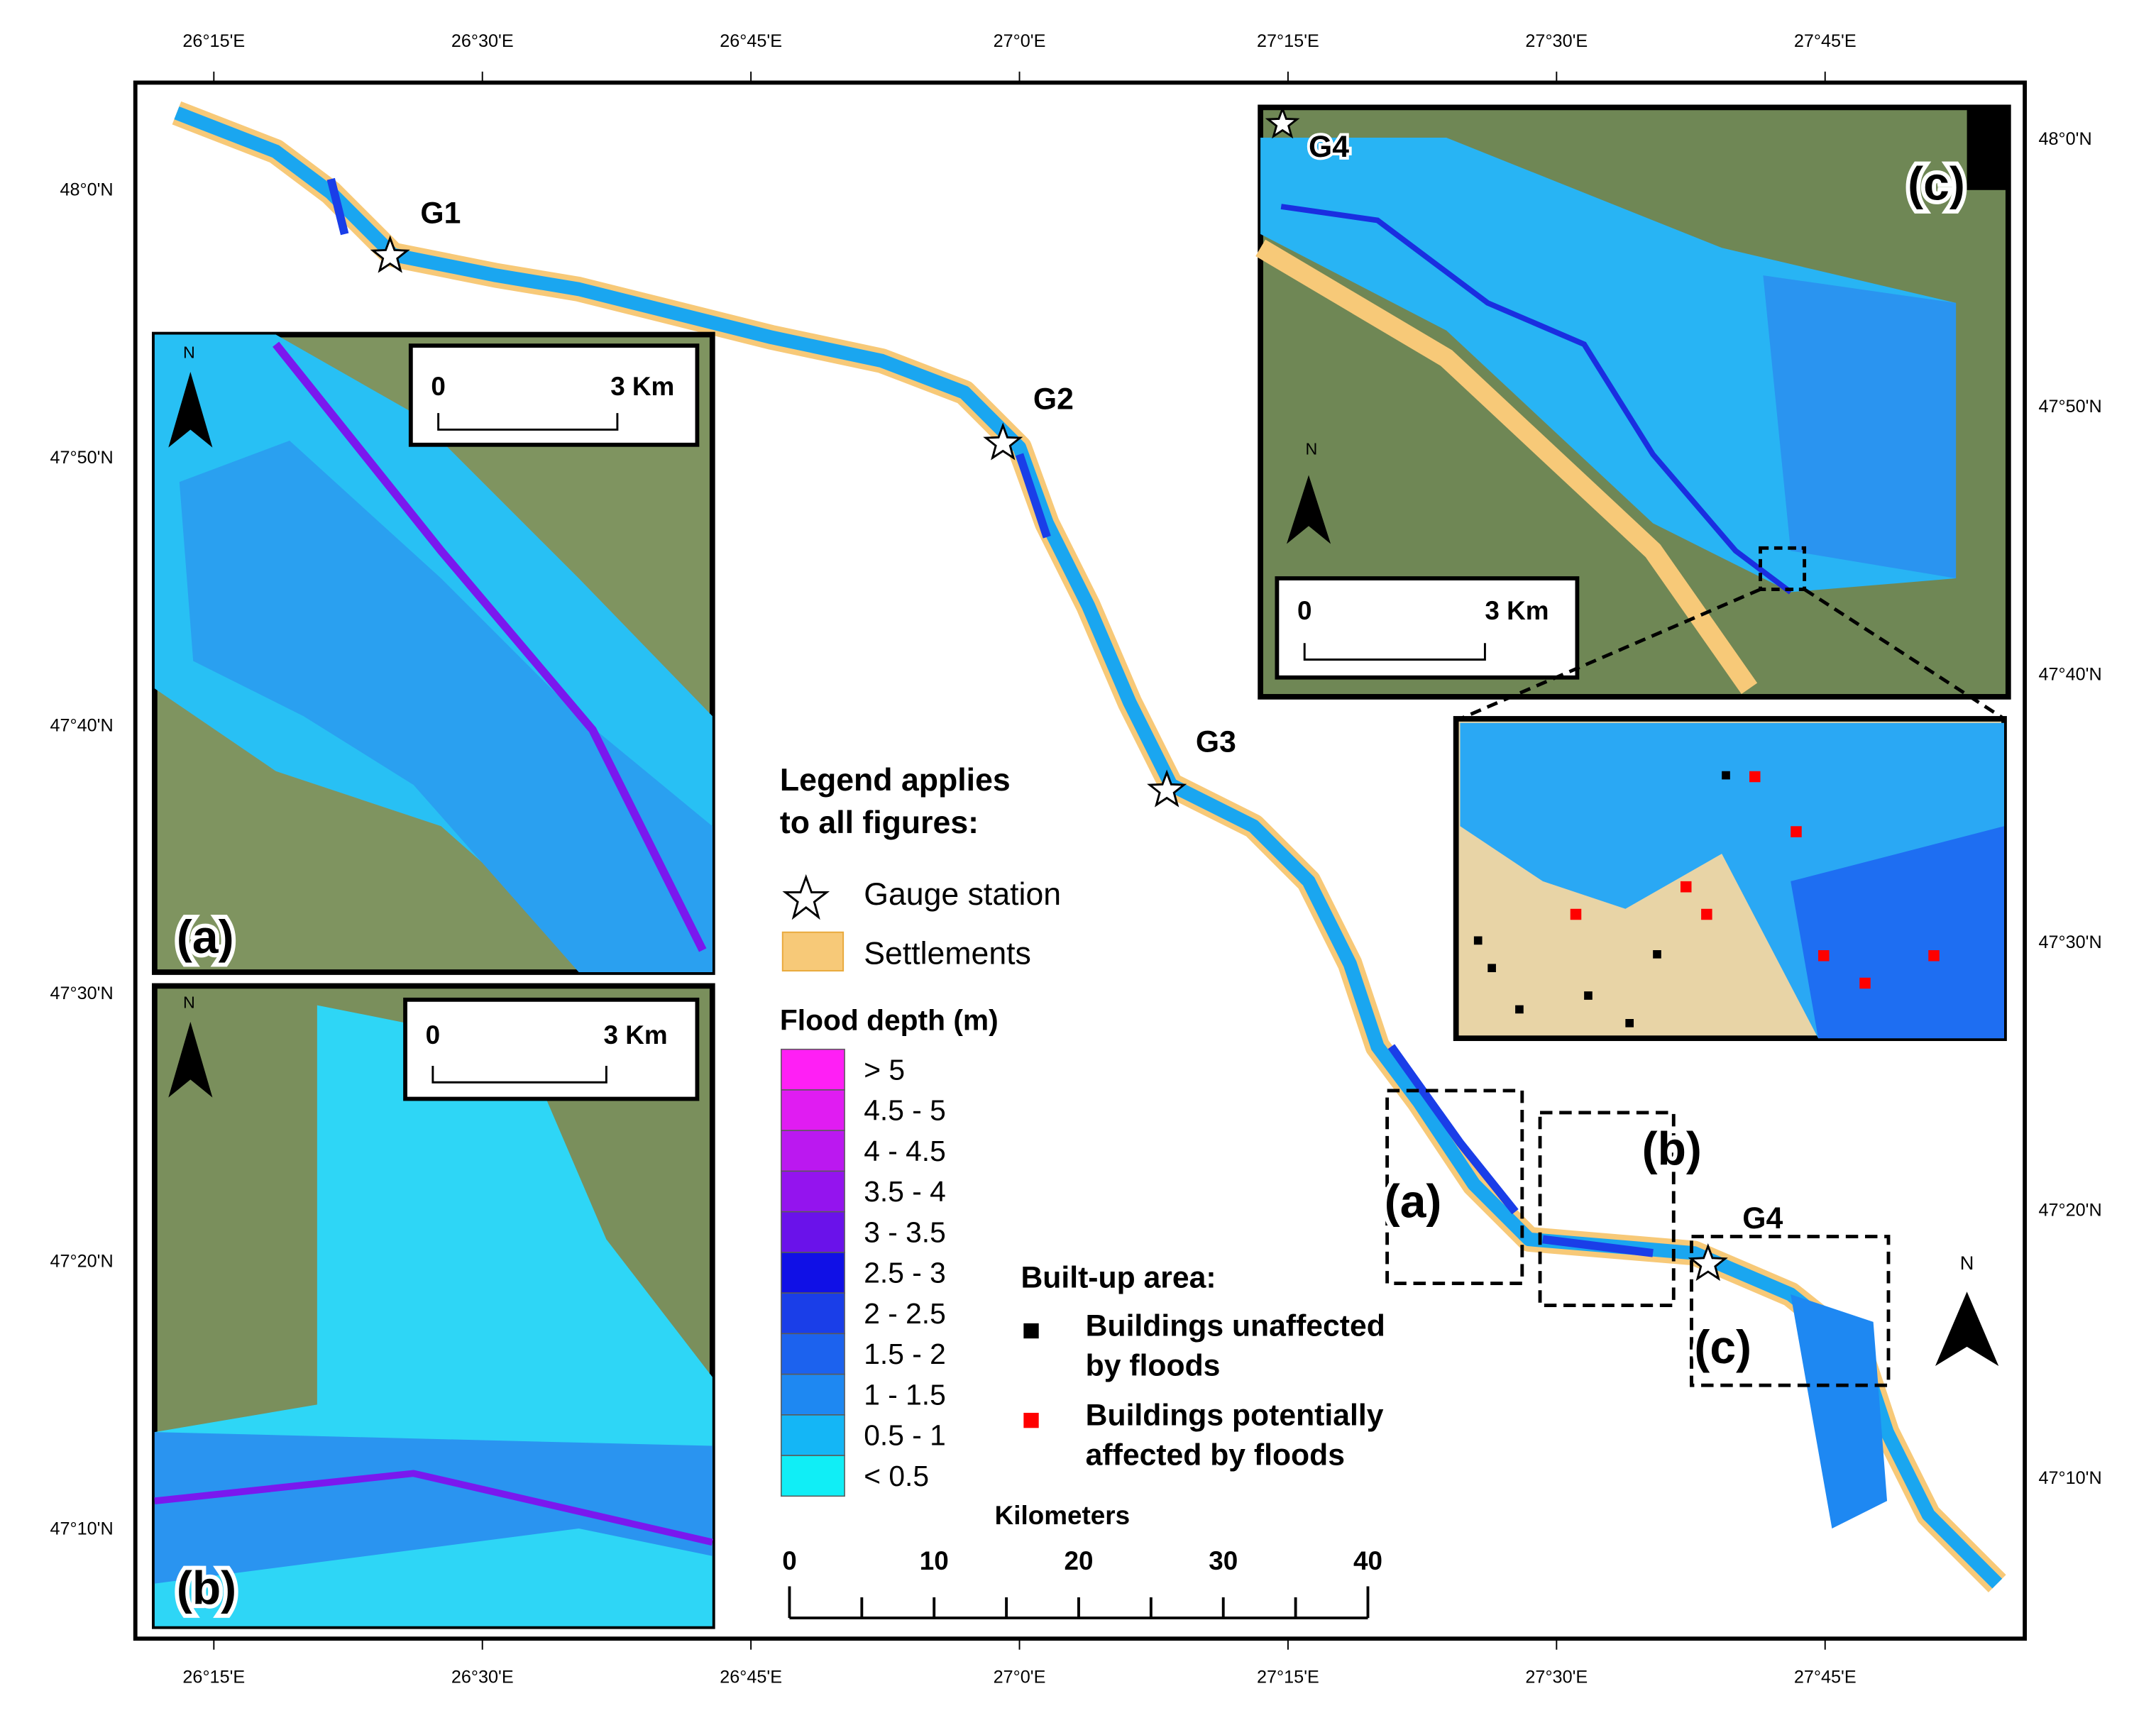 The image size is (2156, 1713). Describe the element at coordinates (1063, 1515) in the screenshot. I see `scale-title: Kilometers` at that location.